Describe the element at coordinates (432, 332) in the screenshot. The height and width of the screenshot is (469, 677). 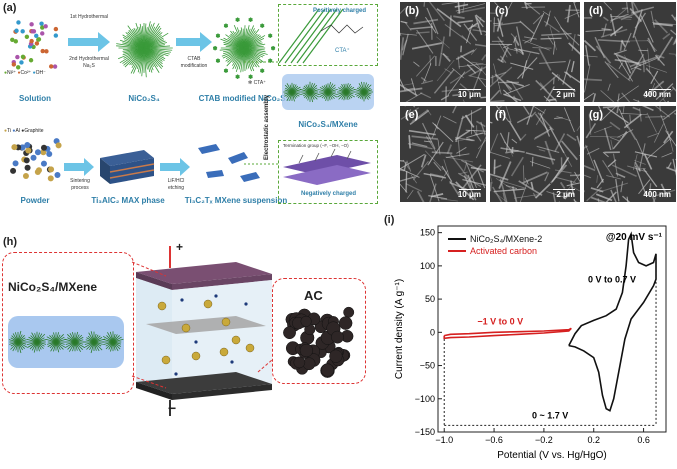
I see `y-tick-label: 0` at that location.